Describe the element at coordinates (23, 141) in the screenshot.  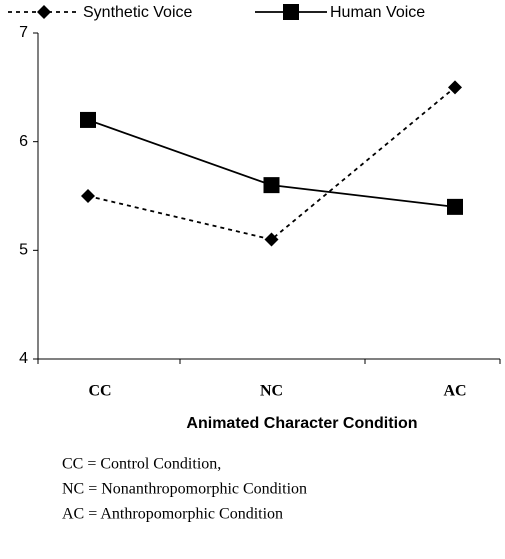
I see `y-tick-label: 6` at that location.